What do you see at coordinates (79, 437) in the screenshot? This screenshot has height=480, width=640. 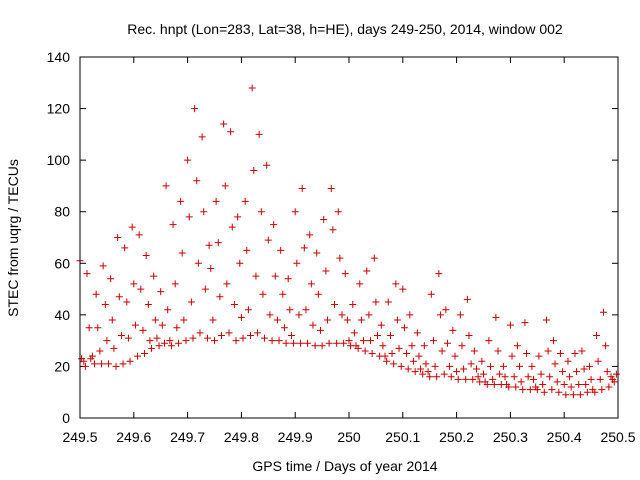 I see `x-tick-label: 249.5` at bounding box center [79, 437].